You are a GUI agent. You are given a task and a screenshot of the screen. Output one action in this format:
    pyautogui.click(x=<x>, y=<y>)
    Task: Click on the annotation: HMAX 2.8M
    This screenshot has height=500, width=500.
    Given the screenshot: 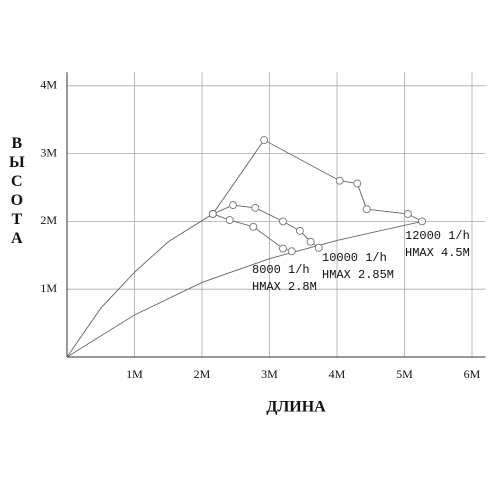 What is the action you would take?
    pyautogui.click(x=284, y=287)
    